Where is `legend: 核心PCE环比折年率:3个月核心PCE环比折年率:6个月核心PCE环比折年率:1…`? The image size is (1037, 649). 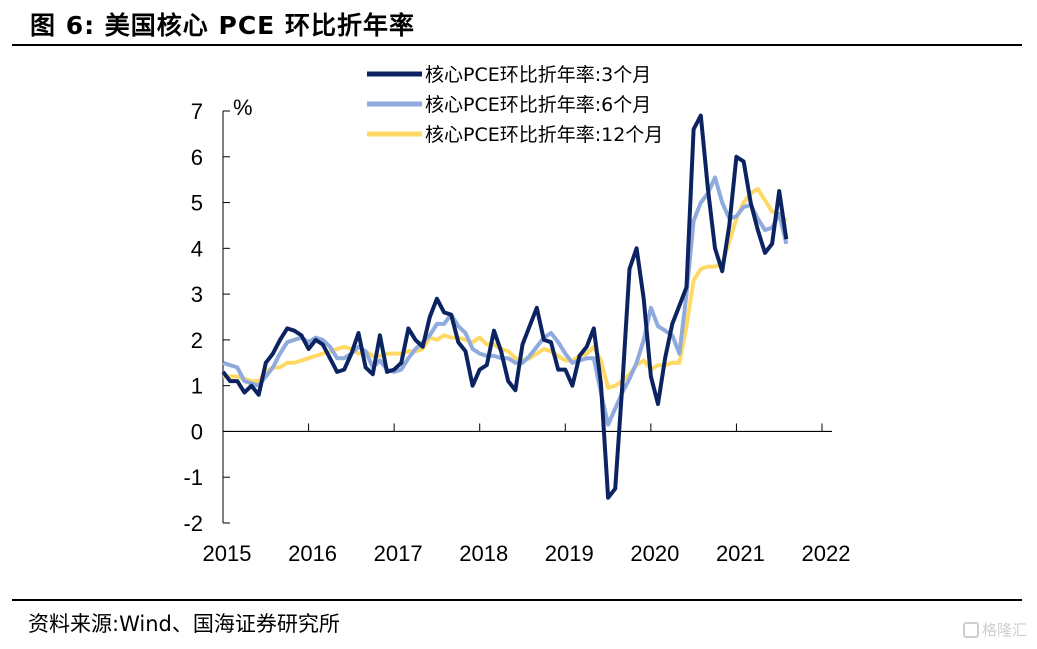
legend: 核心PCE环比折年率:3个月核心PCE环比折年率:6个月核心PCE环比折年率:1… is located at coordinates (515, 105).